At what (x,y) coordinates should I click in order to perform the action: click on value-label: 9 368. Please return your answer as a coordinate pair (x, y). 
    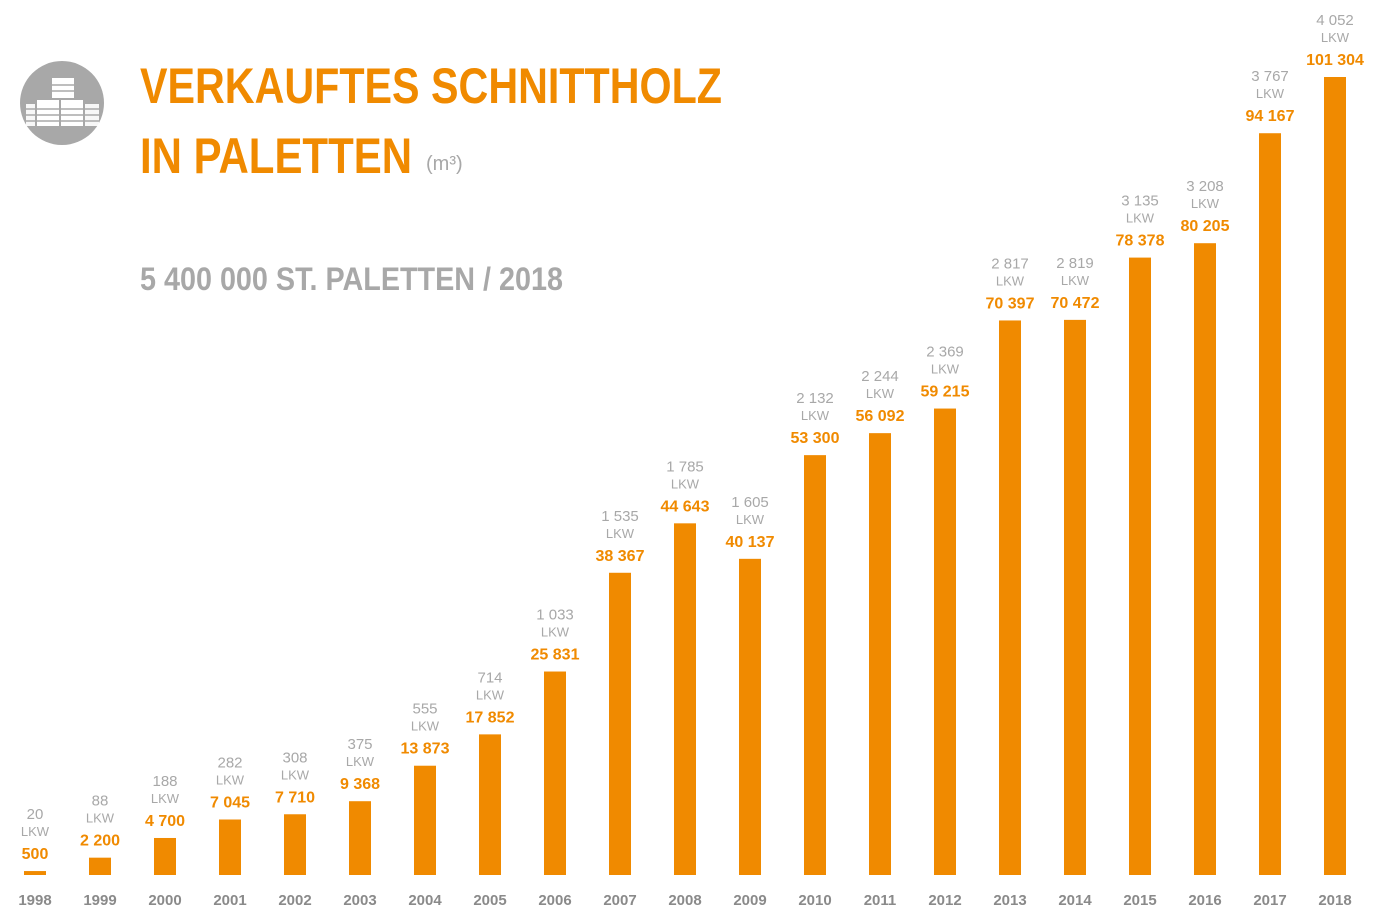
    Looking at the image, I should click on (360, 784).